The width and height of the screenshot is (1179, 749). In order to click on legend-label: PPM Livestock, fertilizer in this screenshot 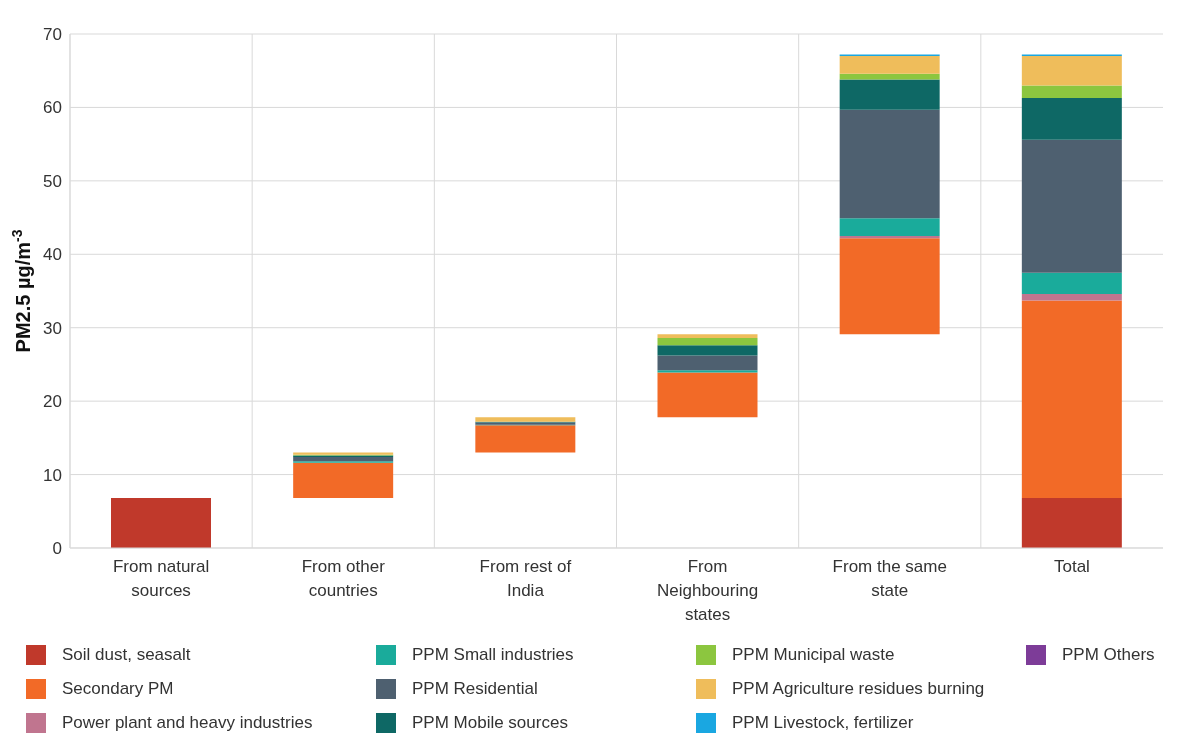, I will do `click(823, 723)`.